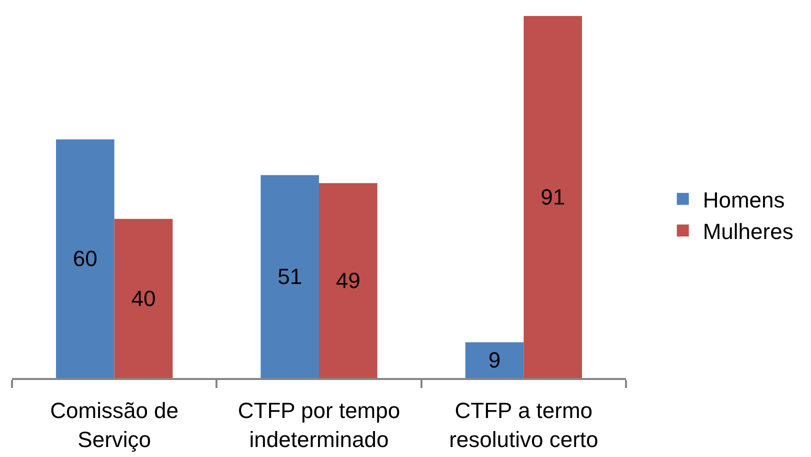 This screenshot has height=457, width=811. Describe the element at coordinates (114, 425) in the screenshot. I see `x-tick-label: Comissão de Serviço` at that location.